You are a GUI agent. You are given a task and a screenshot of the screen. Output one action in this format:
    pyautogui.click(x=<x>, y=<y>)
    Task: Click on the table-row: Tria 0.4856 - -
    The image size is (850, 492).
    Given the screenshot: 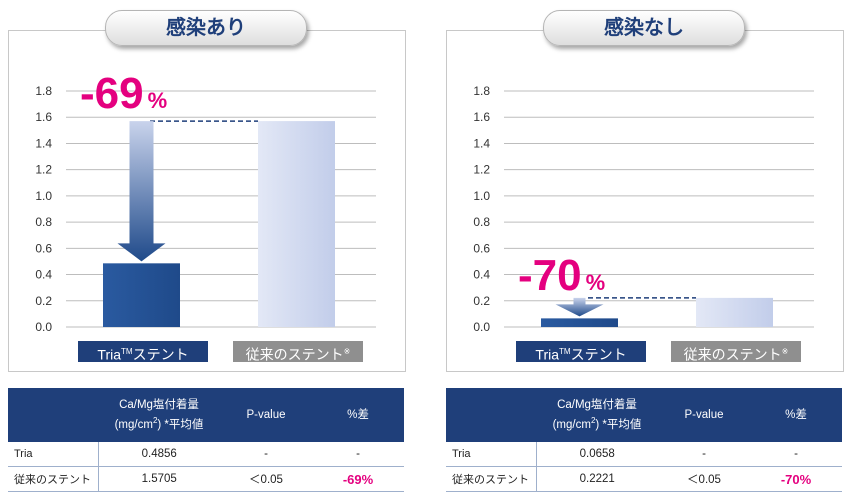 What is the action you would take?
    pyautogui.click(x=206, y=454)
    